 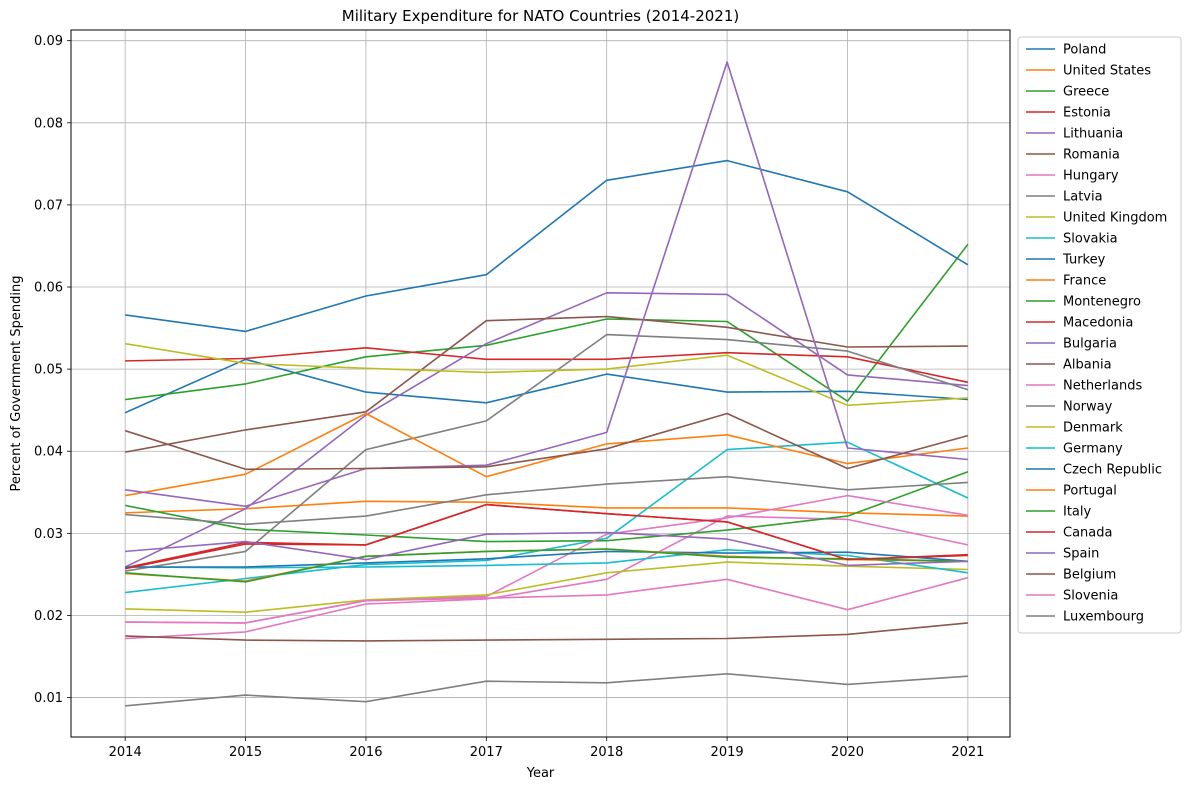 What do you see at coordinates (847, 752) in the screenshot?
I see `x-tick-label: 2020` at bounding box center [847, 752].